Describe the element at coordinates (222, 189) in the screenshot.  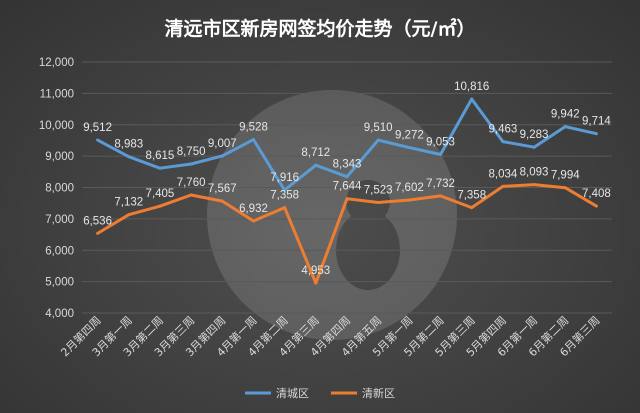
I see `data-label: 7,567` at that location.